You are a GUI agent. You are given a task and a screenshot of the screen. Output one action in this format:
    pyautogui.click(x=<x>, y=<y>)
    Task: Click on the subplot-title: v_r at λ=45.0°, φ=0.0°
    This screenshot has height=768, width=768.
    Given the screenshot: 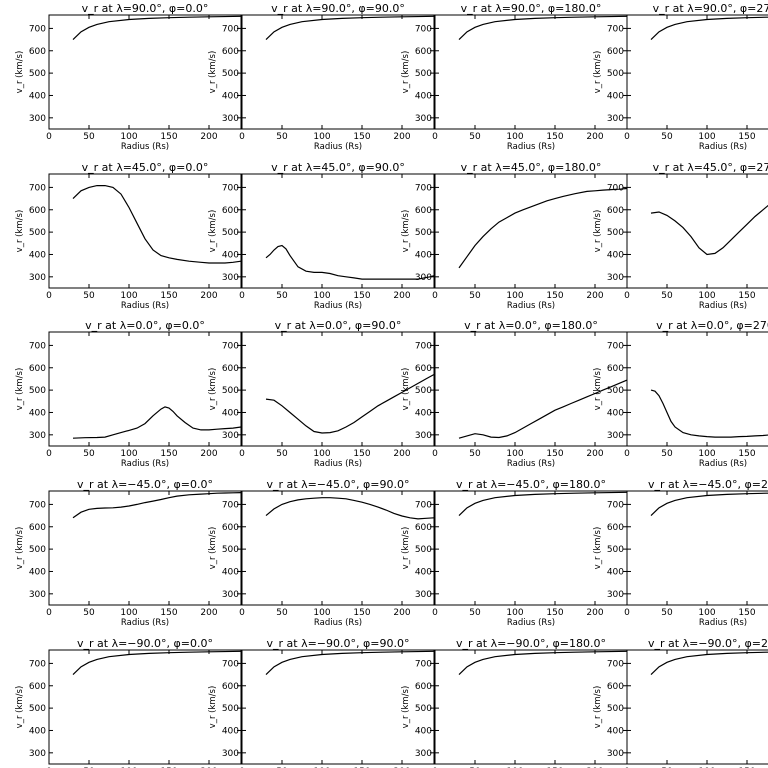 What is the action you would take?
    pyautogui.click(x=145, y=167)
    